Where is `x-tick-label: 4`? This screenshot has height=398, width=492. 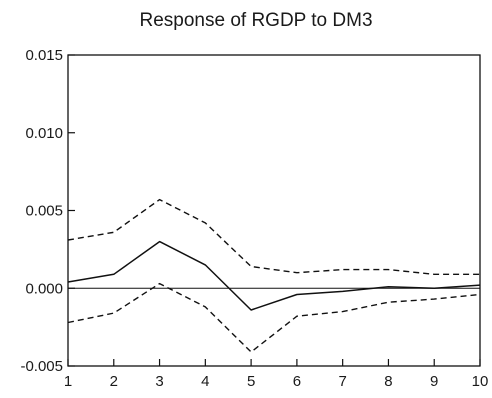 x-tick-label: 4 is located at coordinates (205, 381).